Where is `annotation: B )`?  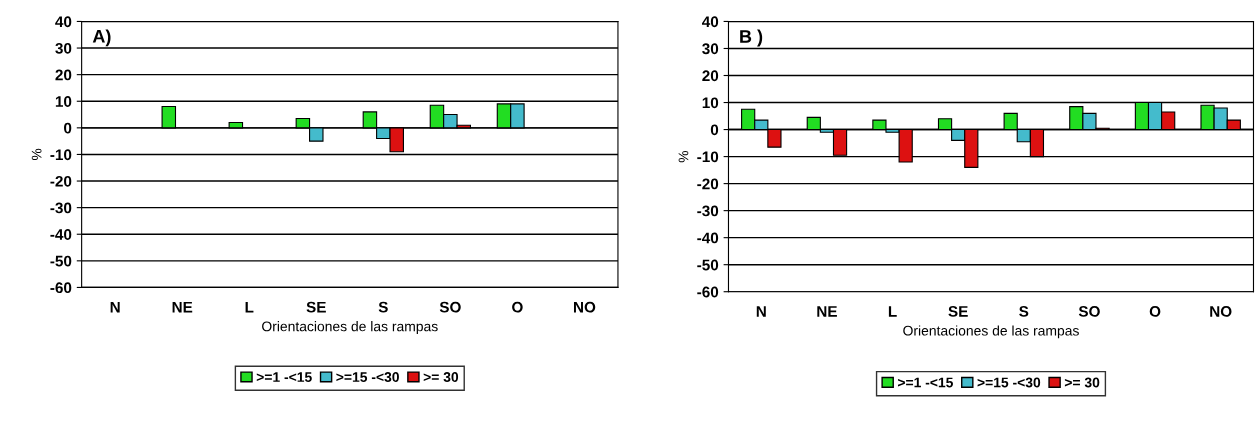
annotation: B ) is located at coordinates (751, 38).